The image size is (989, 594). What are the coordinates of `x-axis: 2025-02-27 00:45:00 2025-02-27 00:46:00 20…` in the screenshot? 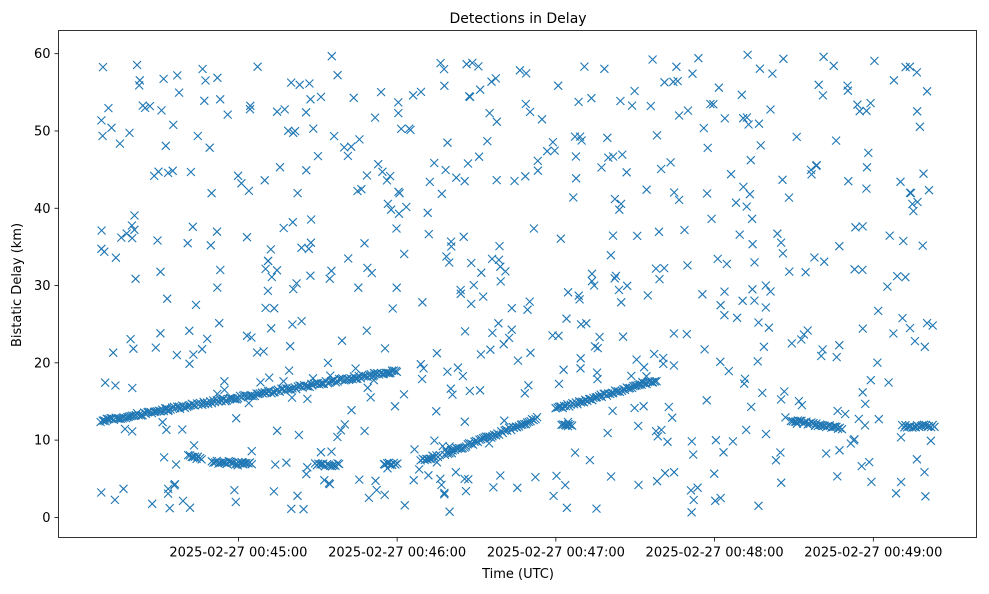 It's located at (555, 549).